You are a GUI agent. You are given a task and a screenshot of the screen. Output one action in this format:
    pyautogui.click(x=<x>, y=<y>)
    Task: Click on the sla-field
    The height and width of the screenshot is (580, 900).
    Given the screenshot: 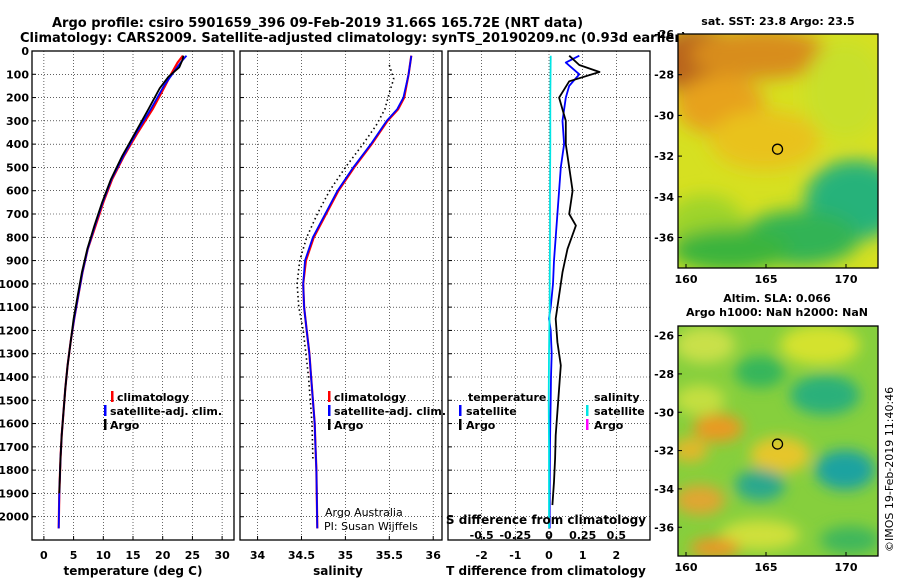 What is the action you would take?
    pyautogui.click(x=778, y=441)
    